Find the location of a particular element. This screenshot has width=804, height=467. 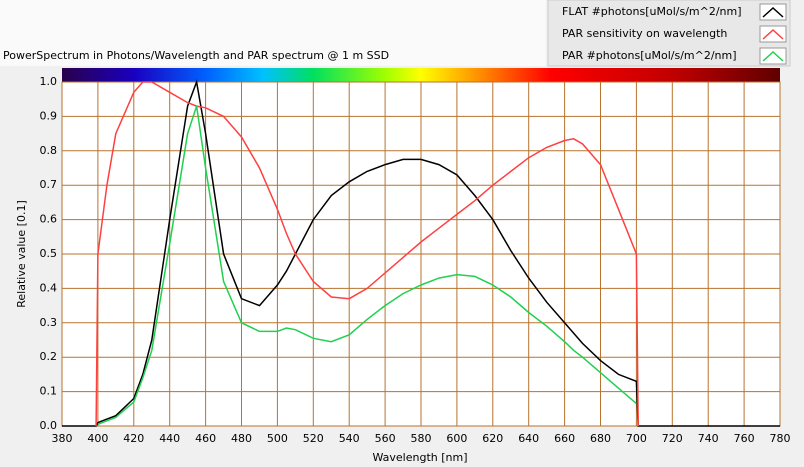

y-axis-label: Relative value [0.1] is located at coordinates (21, 253).